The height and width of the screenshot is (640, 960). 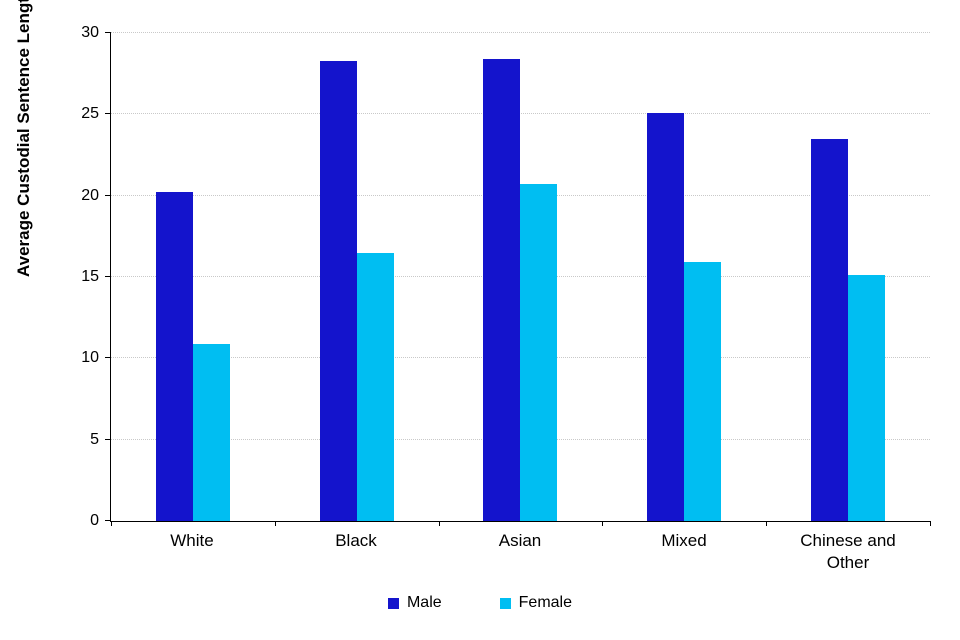 I want to click on bar-group-chinese-and-other, so click(x=848, y=277).